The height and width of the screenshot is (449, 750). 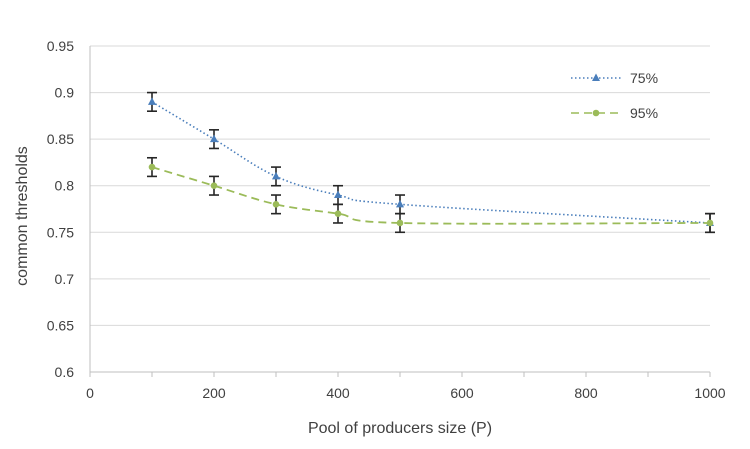 I want to click on legend: 75% 95%, so click(x=614, y=95).